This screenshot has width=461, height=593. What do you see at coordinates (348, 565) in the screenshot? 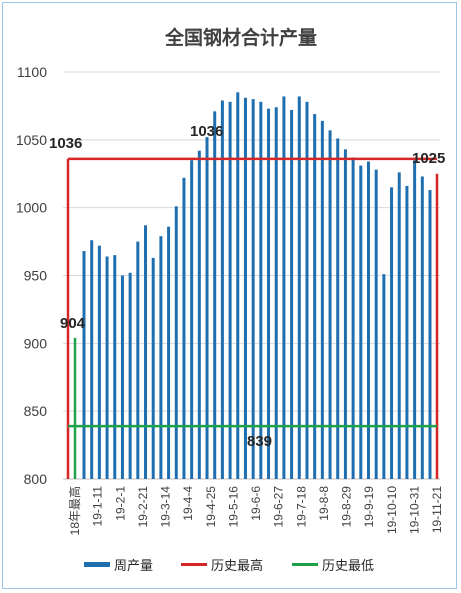
I see `legend-label-low: 历史最低` at bounding box center [348, 565].